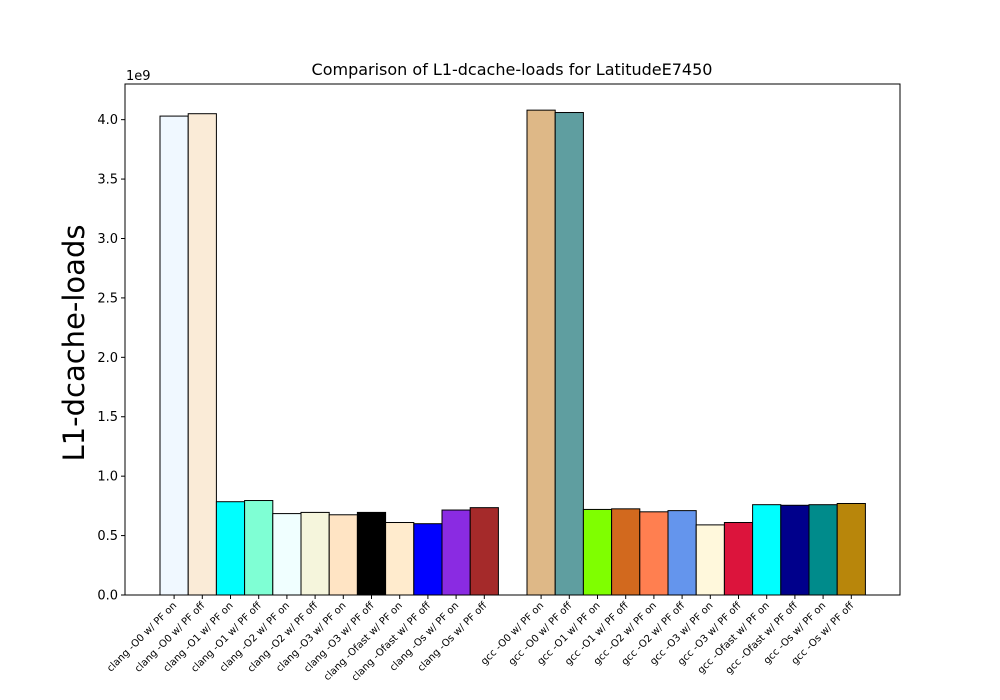 The height and width of the screenshot is (700, 1000). I want to click on y-tick-label: 0.5, so click(107, 536).